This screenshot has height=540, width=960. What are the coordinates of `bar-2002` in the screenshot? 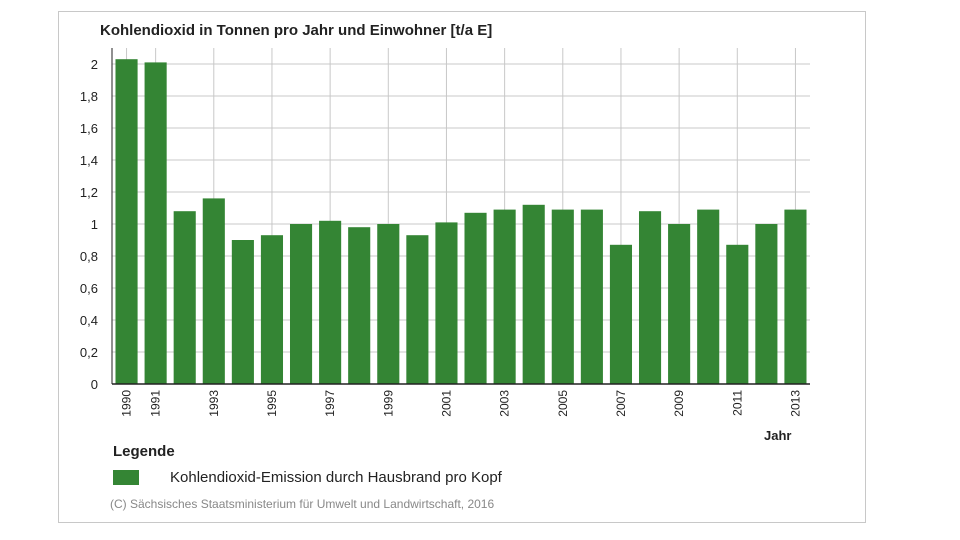 It's located at (475, 298).